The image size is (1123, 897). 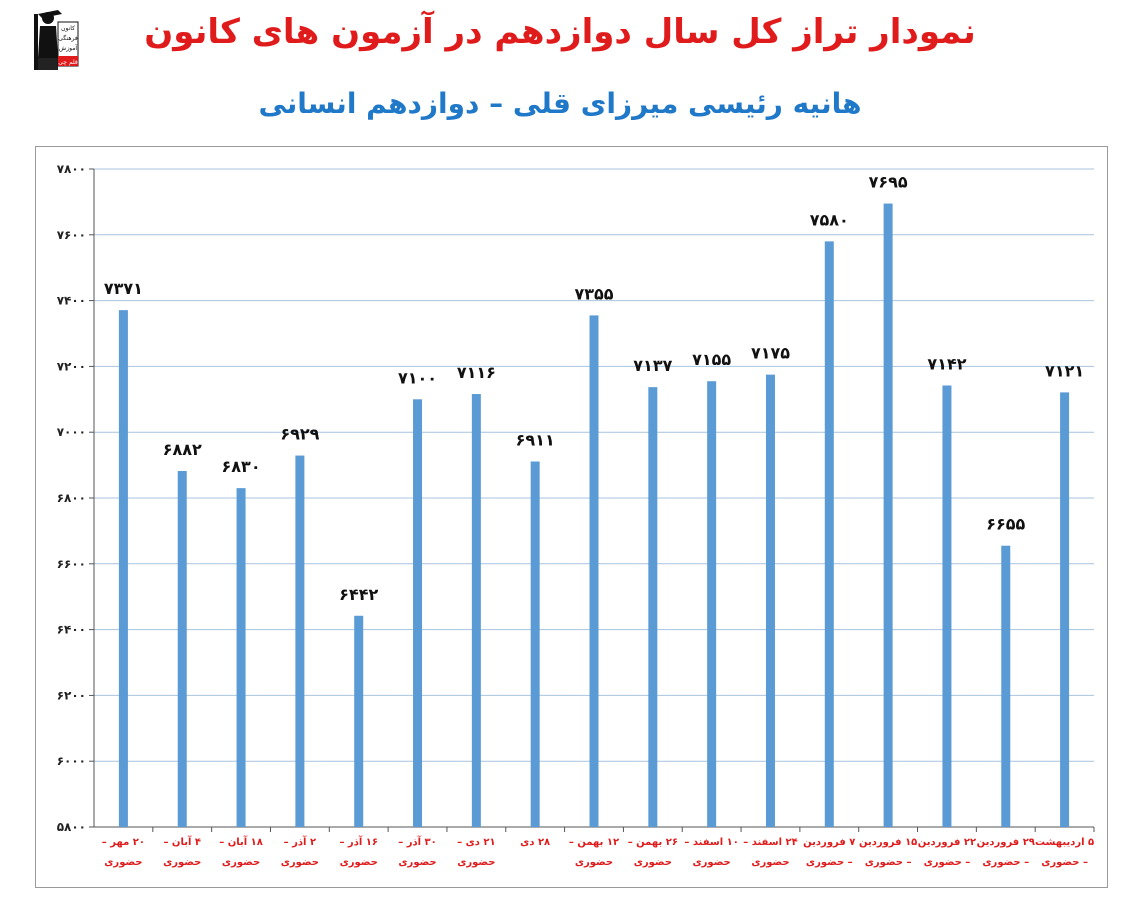 What do you see at coordinates (68, 28) in the screenshot?
I see `logo-line1: کانون` at bounding box center [68, 28].